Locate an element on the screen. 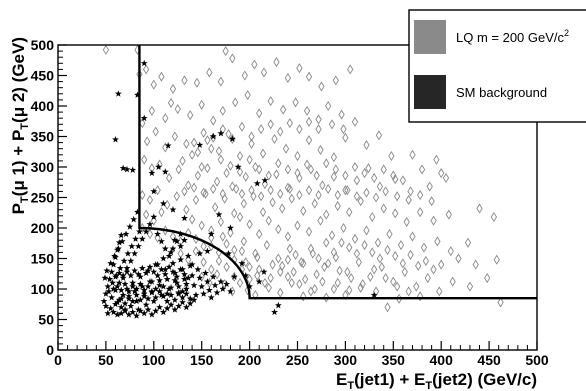 This screenshot has height=391, width=586. y-axis-title: PT(μ 1) + PT(μ 2) (GeV) is located at coordinates (20, 125).